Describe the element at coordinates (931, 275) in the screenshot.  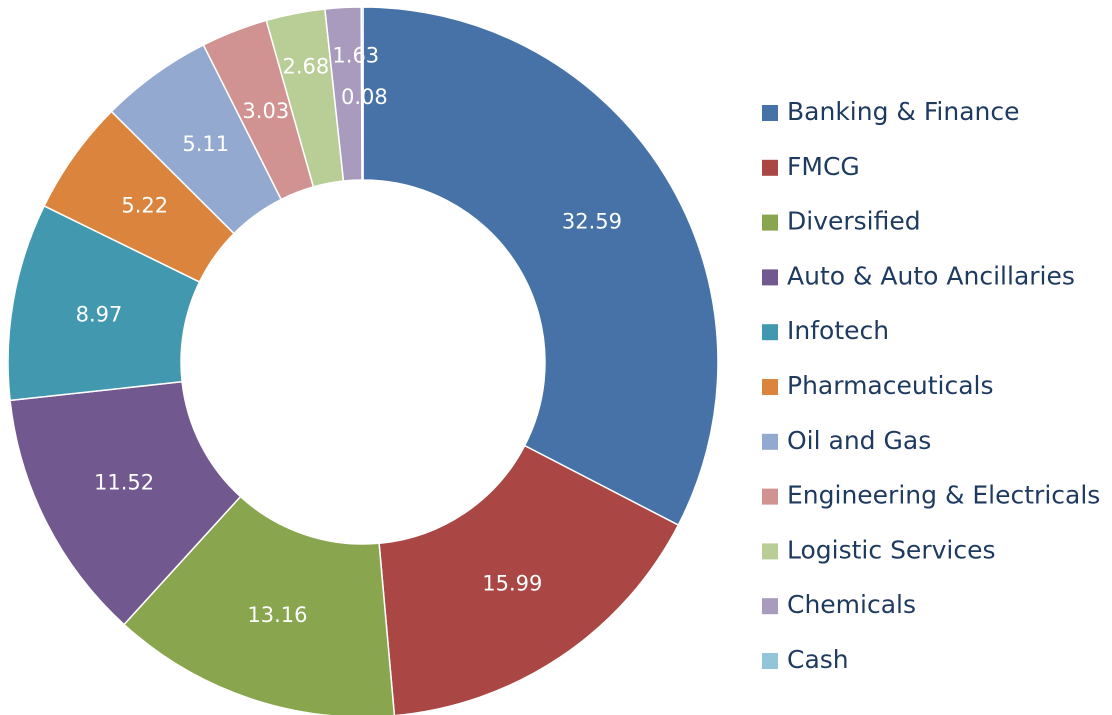
I see `legend-label: Auto & Auto Ancillaries` at that location.